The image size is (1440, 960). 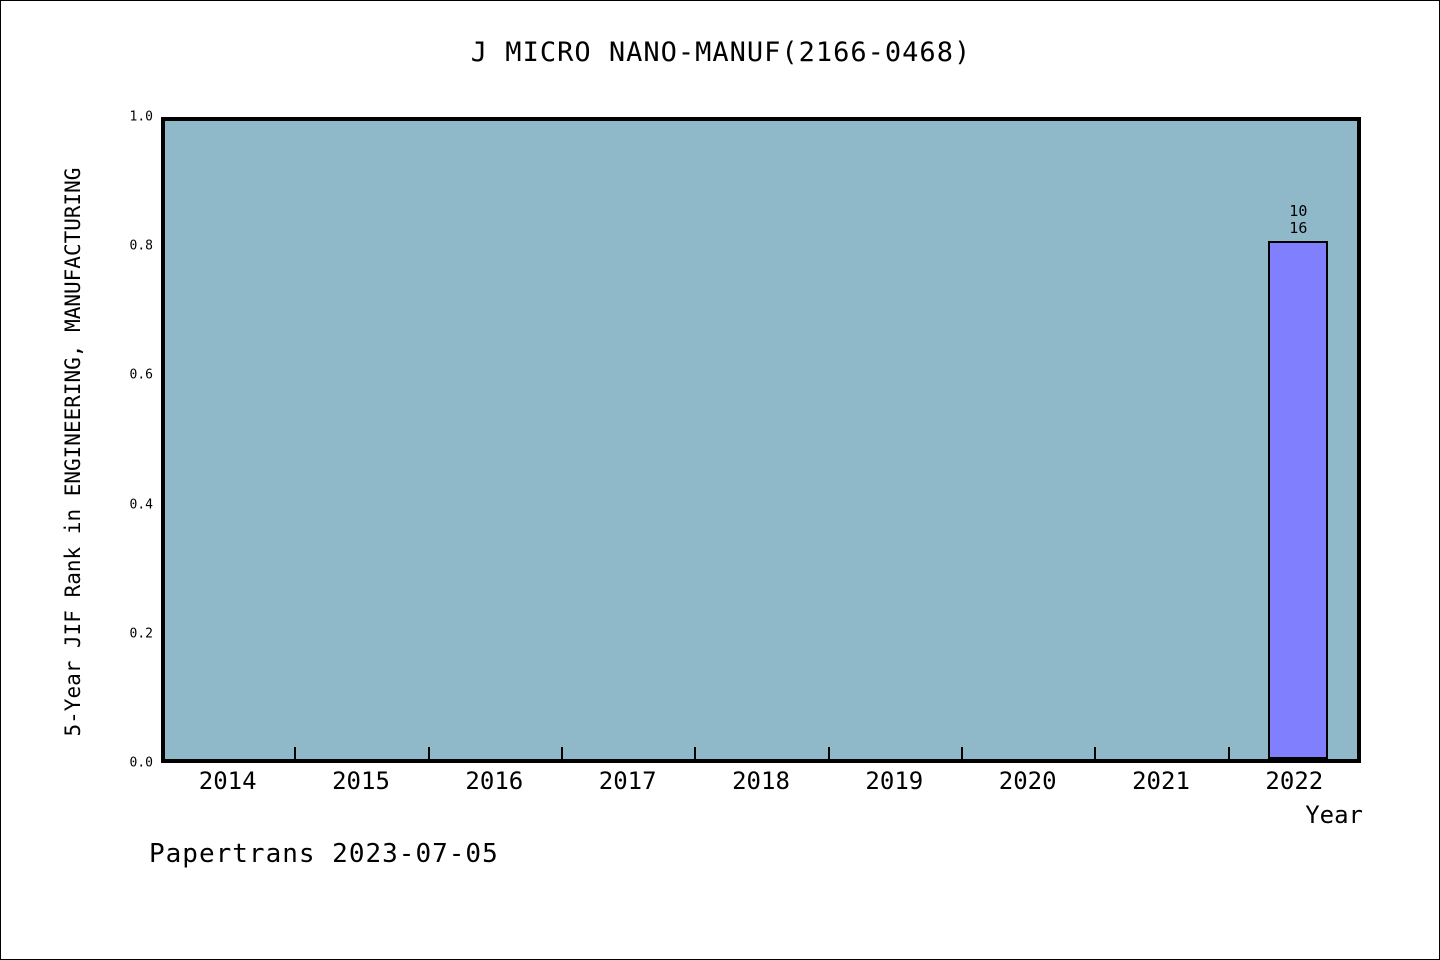 I want to click on y-tick-0.2: 0.2, so click(x=141, y=634).